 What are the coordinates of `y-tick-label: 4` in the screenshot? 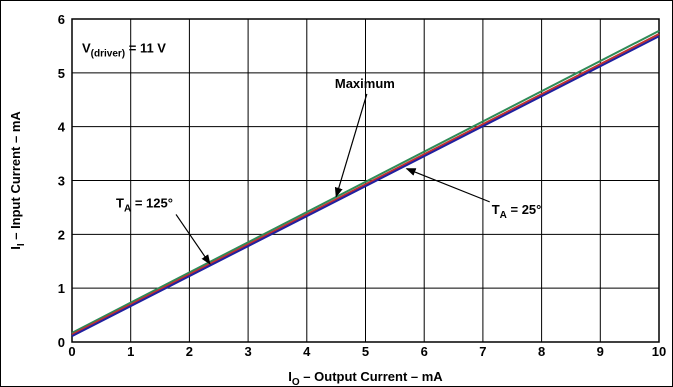 It's located at (62, 127).